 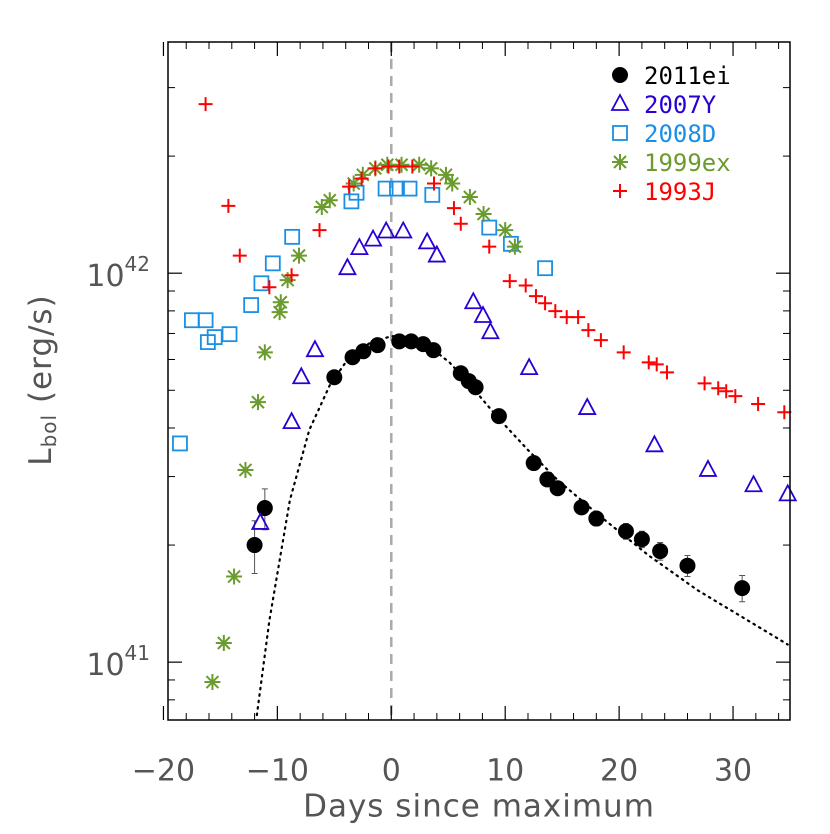 What do you see at coordinates (680, 105) in the screenshot?
I see `legend-label: 2007Y` at bounding box center [680, 105].